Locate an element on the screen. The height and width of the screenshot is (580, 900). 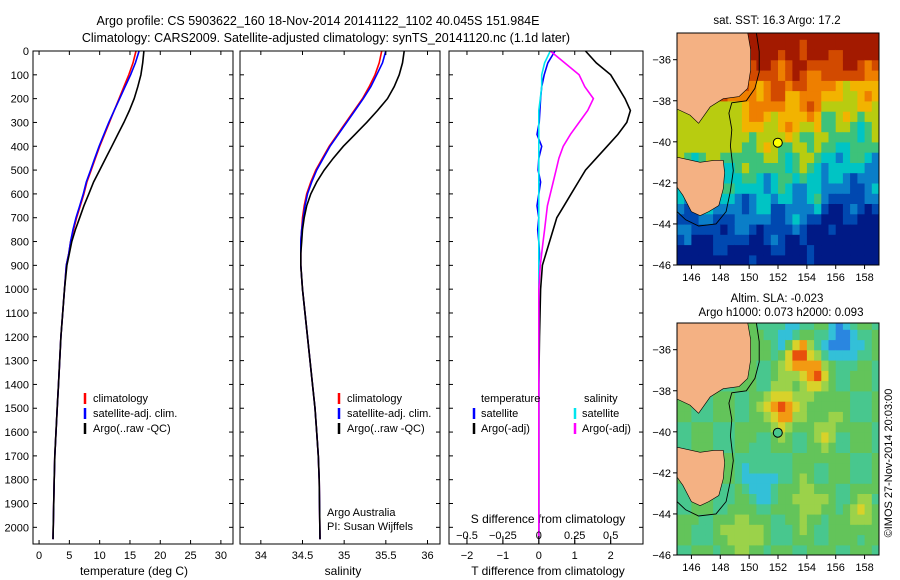
depth-tick-label: 1600 is located at coordinates (17, 433).